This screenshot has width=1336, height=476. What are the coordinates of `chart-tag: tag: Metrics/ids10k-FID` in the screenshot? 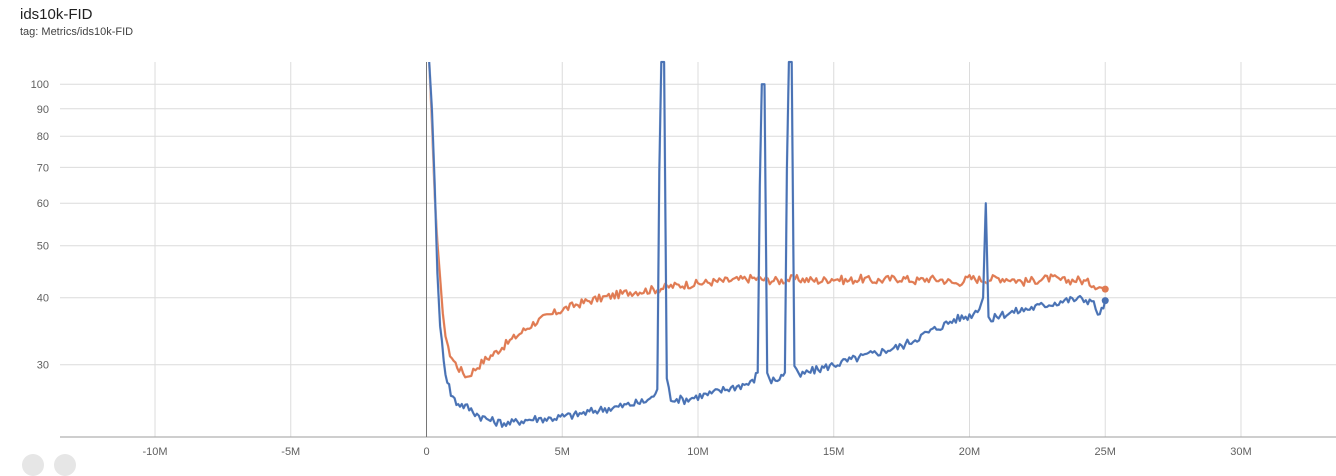 It's located at (77, 32).